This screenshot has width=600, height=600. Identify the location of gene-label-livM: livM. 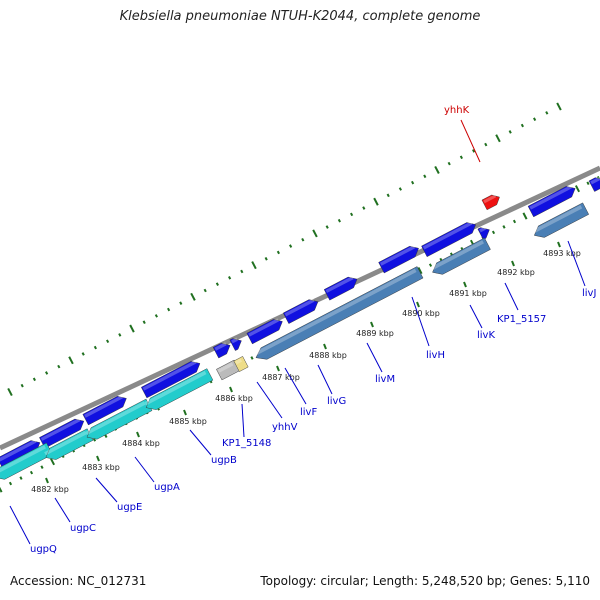
(385, 379).